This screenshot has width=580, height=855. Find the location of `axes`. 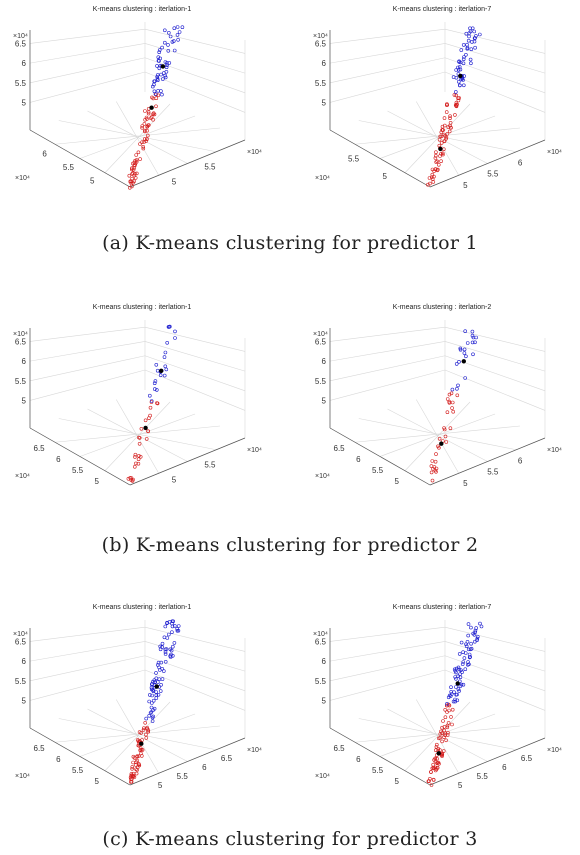

axes is located at coordinates (437, 707).